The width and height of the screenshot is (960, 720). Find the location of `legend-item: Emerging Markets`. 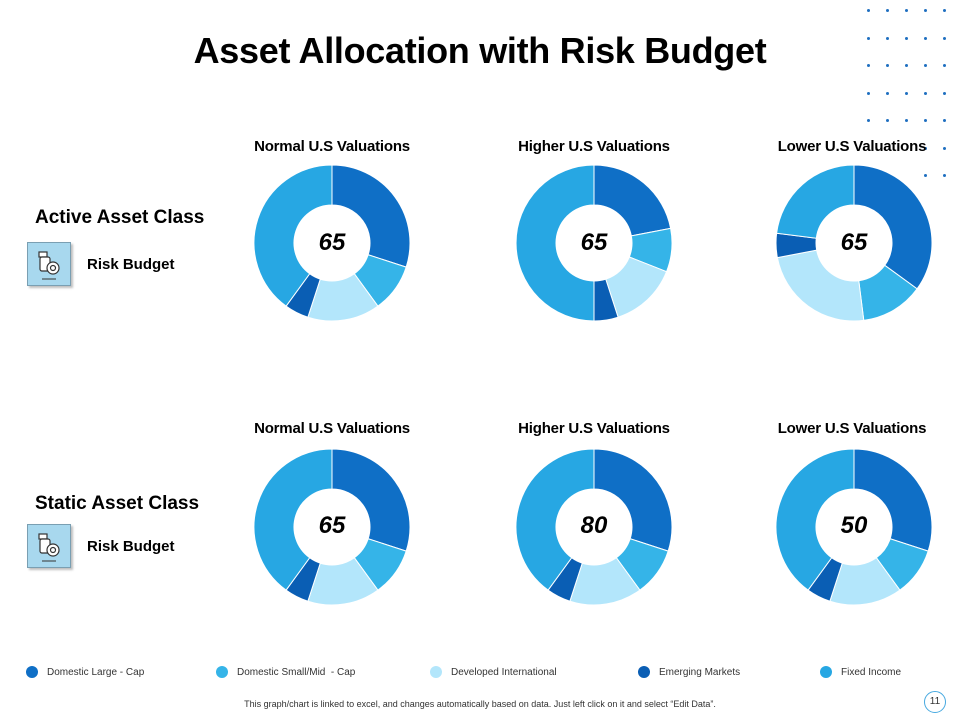

legend-item: Emerging Markets is located at coordinates (689, 672).